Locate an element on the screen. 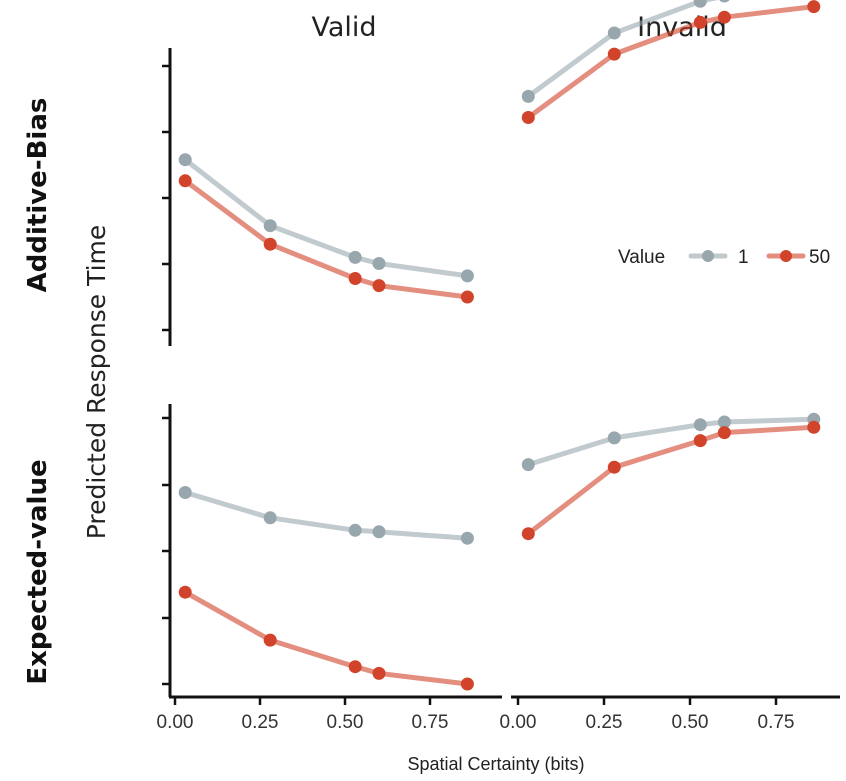 This screenshot has width=846, height=781. y-ticks-top is located at coordinates (166, 198).